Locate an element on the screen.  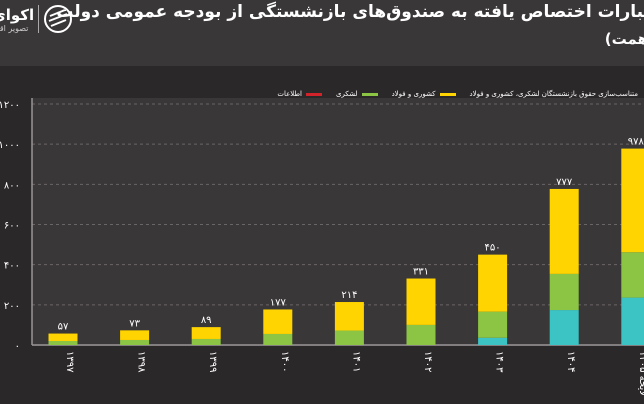
x-tick-label: ۱۴۰۰ is located at coordinates (284, 361).